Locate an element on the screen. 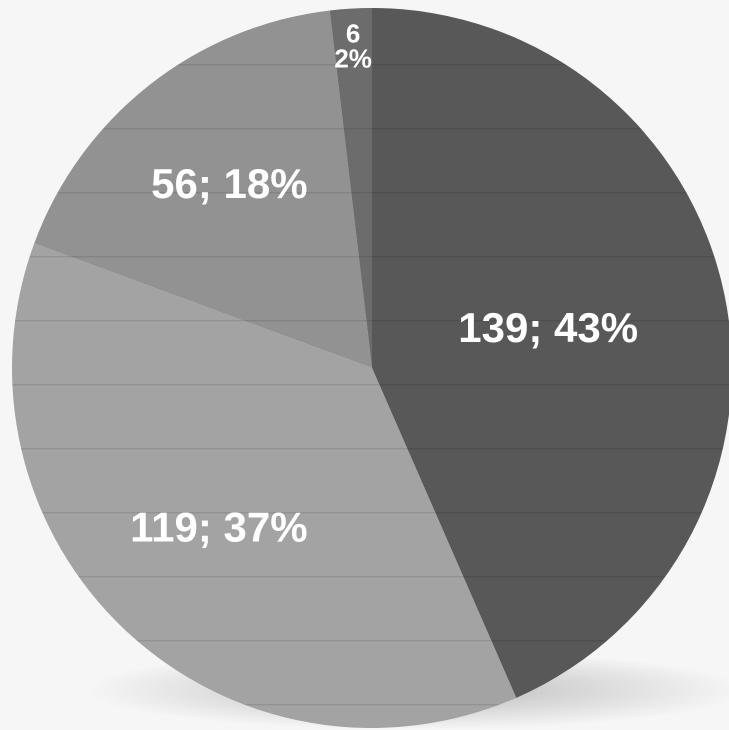  pie-slice-label-1: 119; 37% is located at coordinates (218, 526).